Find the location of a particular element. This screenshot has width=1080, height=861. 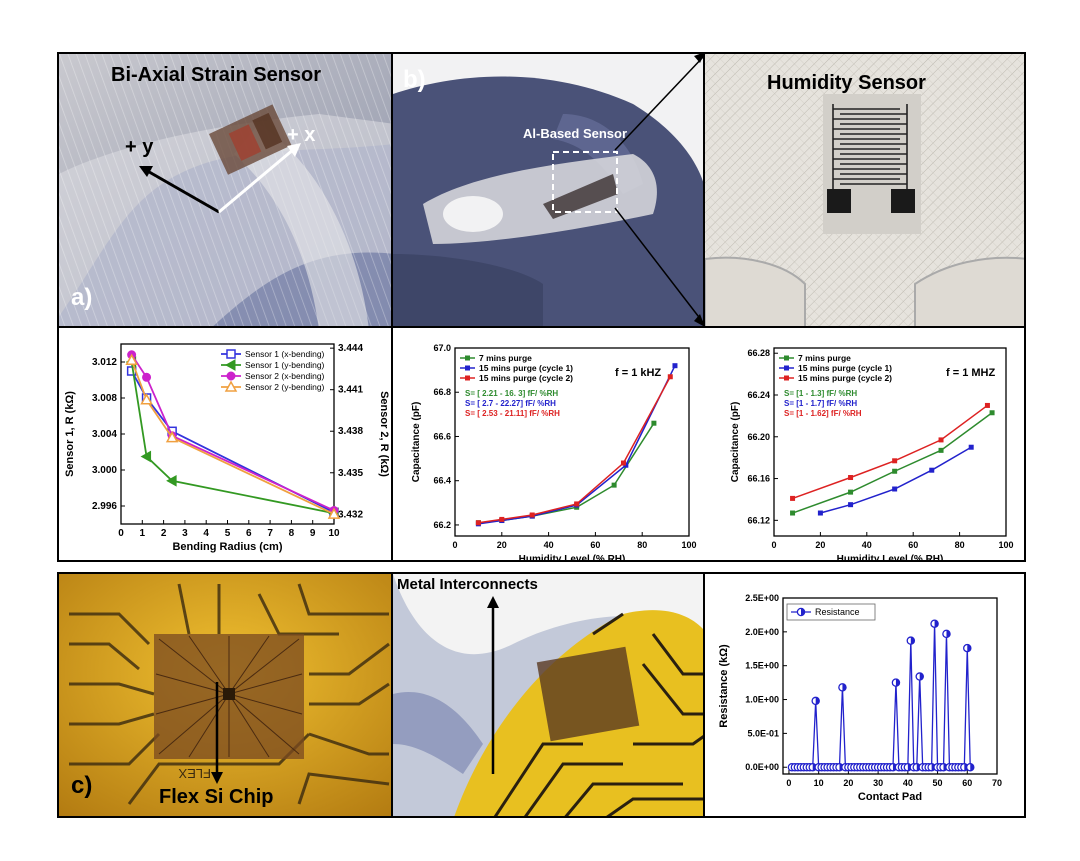

y2-tick-label: 3.435 is located at coordinates (350, 473).